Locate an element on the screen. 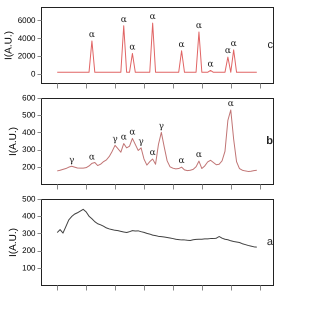 This screenshot has width=320, height=320. text: c is located at coordinates (271, 45).